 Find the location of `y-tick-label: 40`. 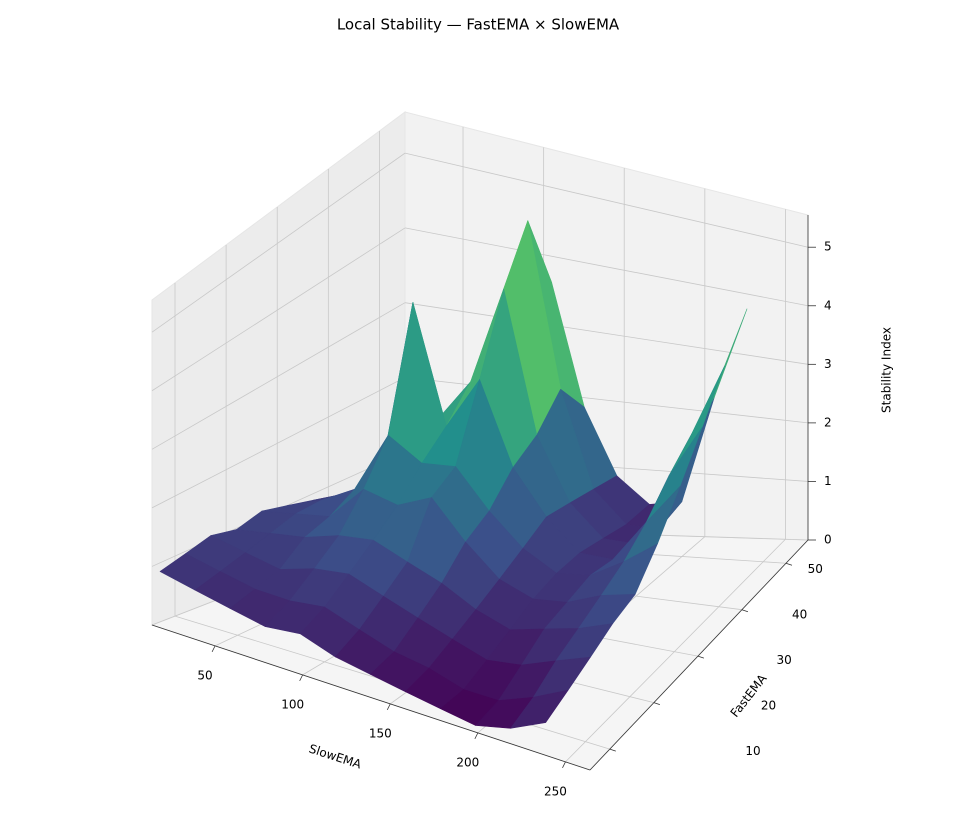

y-tick-label: 40 is located at coordinates (799, 615).